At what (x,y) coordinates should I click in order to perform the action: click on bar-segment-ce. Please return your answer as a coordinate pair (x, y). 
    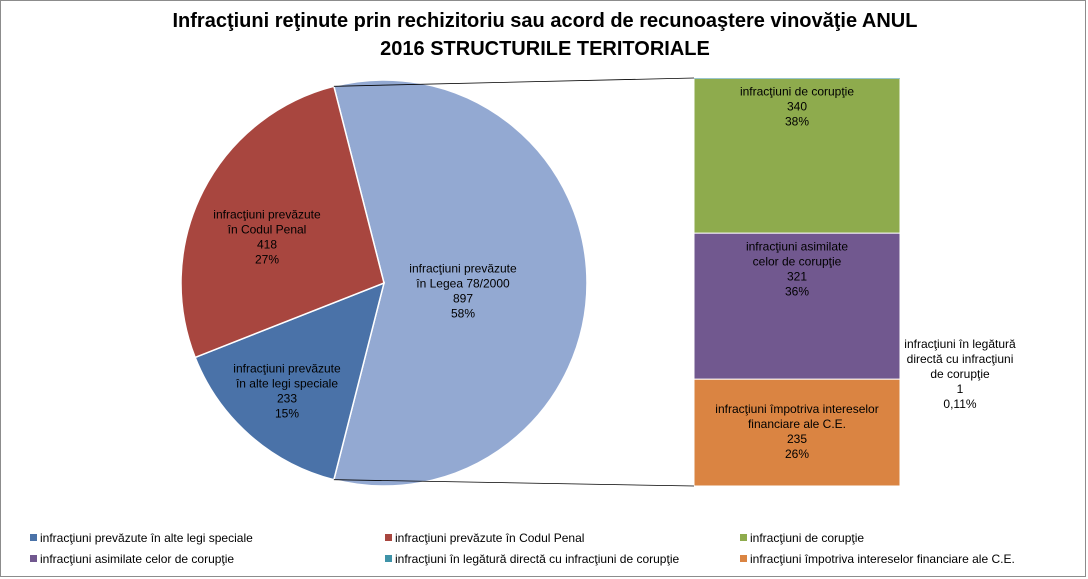
    Looking at the image, I should click on (797, 432).